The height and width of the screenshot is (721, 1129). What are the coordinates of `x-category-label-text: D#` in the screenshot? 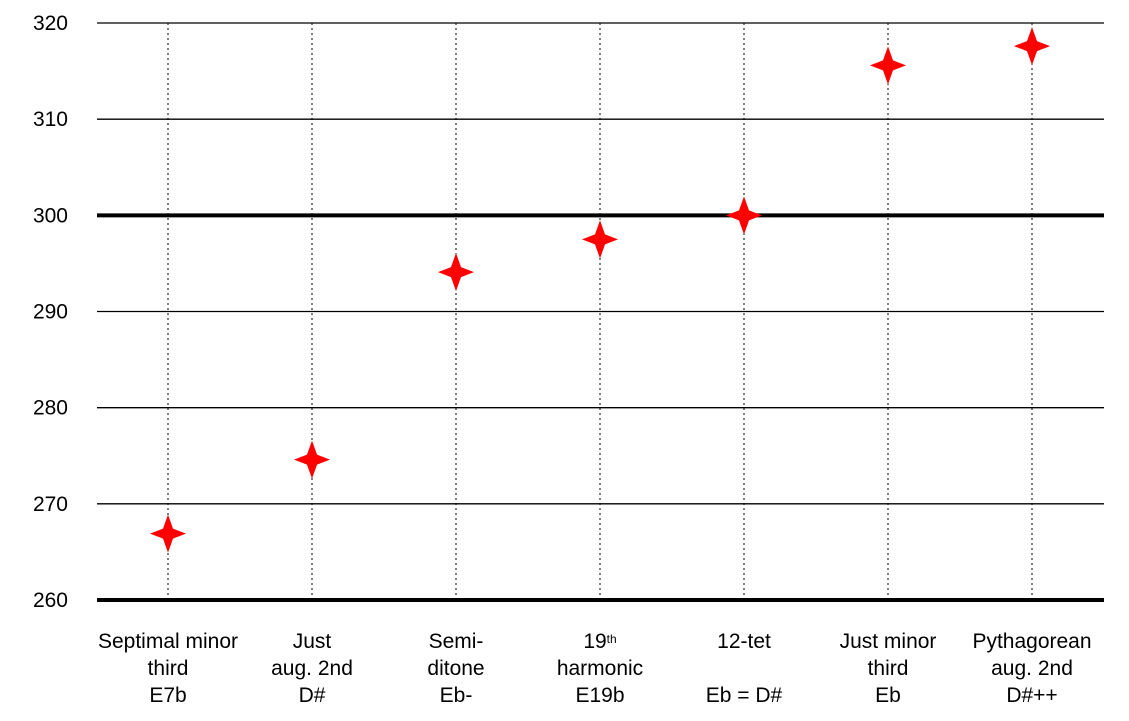 It's located at (312, 695).